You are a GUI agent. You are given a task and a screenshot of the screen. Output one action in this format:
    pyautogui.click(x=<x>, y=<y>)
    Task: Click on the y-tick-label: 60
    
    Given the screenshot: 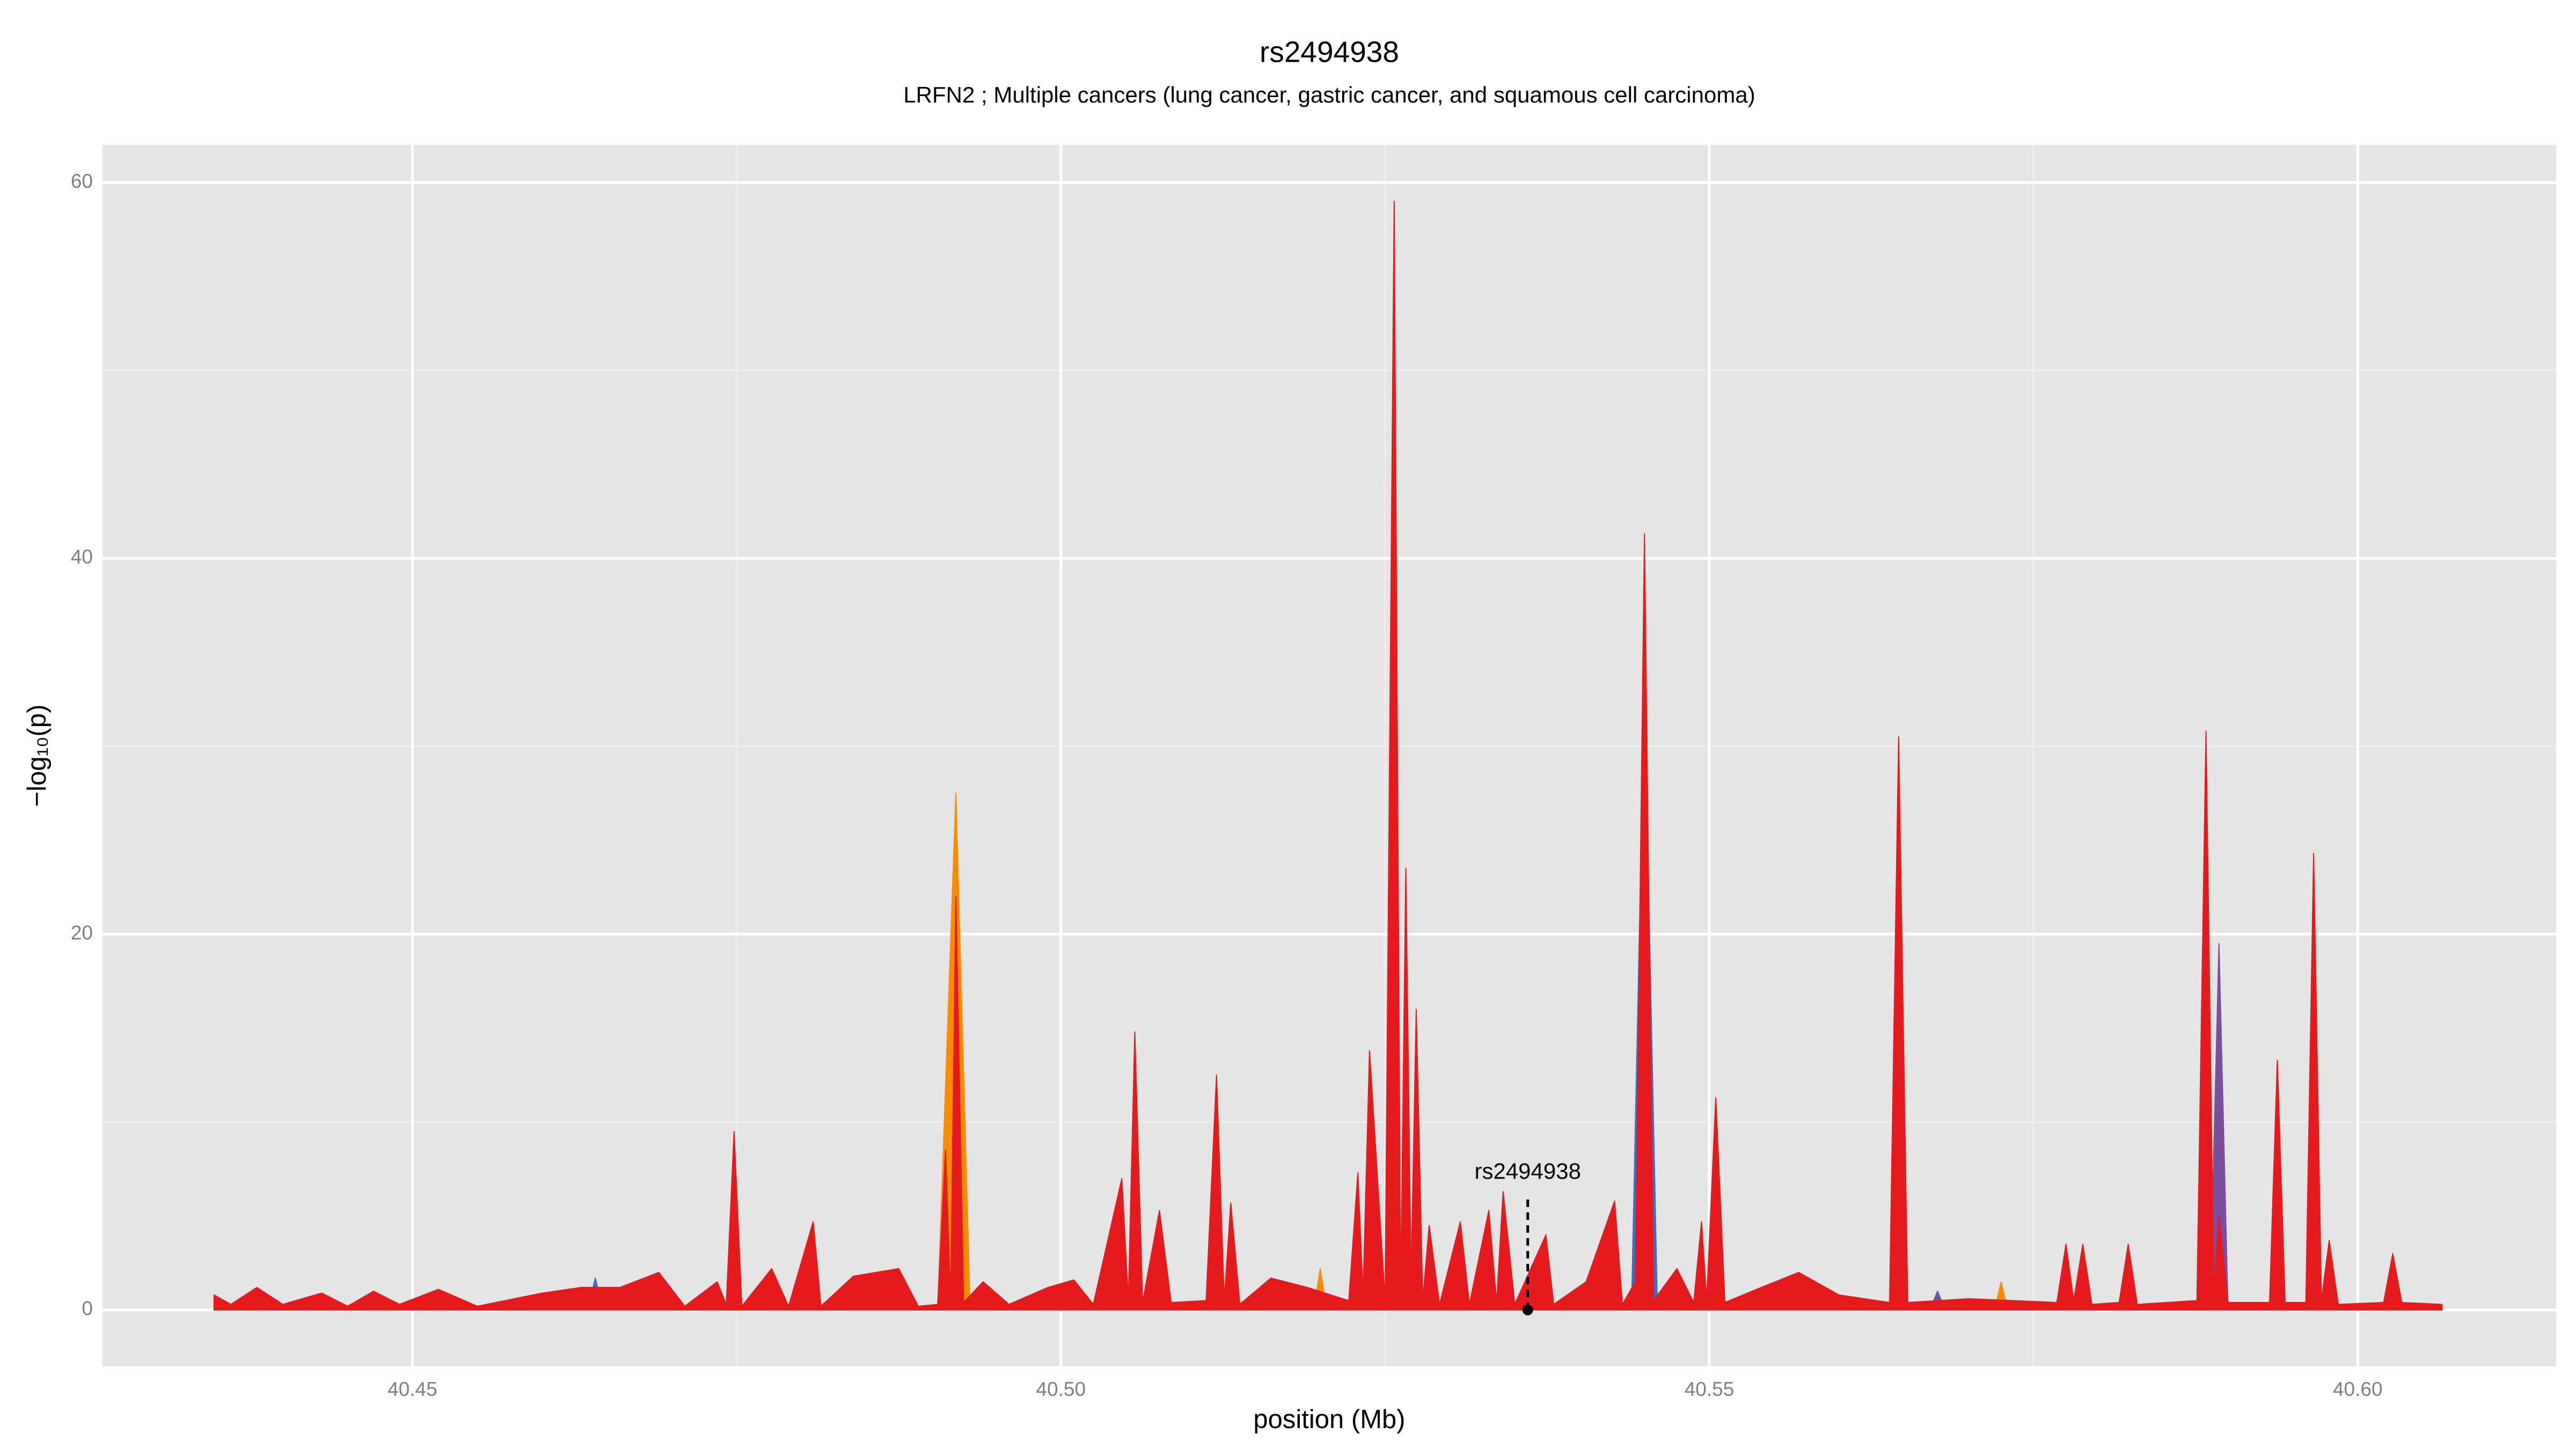 What is the action you would take?
    pyautogui.click(x=82, y=181)
    